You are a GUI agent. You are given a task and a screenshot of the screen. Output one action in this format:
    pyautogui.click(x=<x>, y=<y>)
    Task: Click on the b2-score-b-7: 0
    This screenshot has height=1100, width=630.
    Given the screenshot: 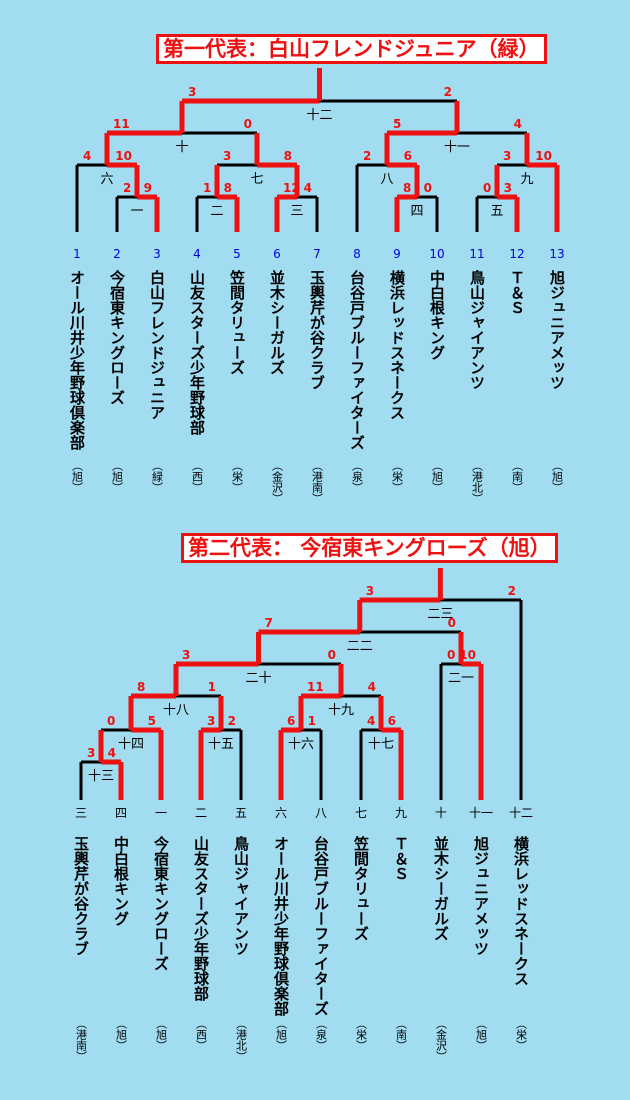 What is the action you would take?
    pyautogui.click(x=332, y=655)
    